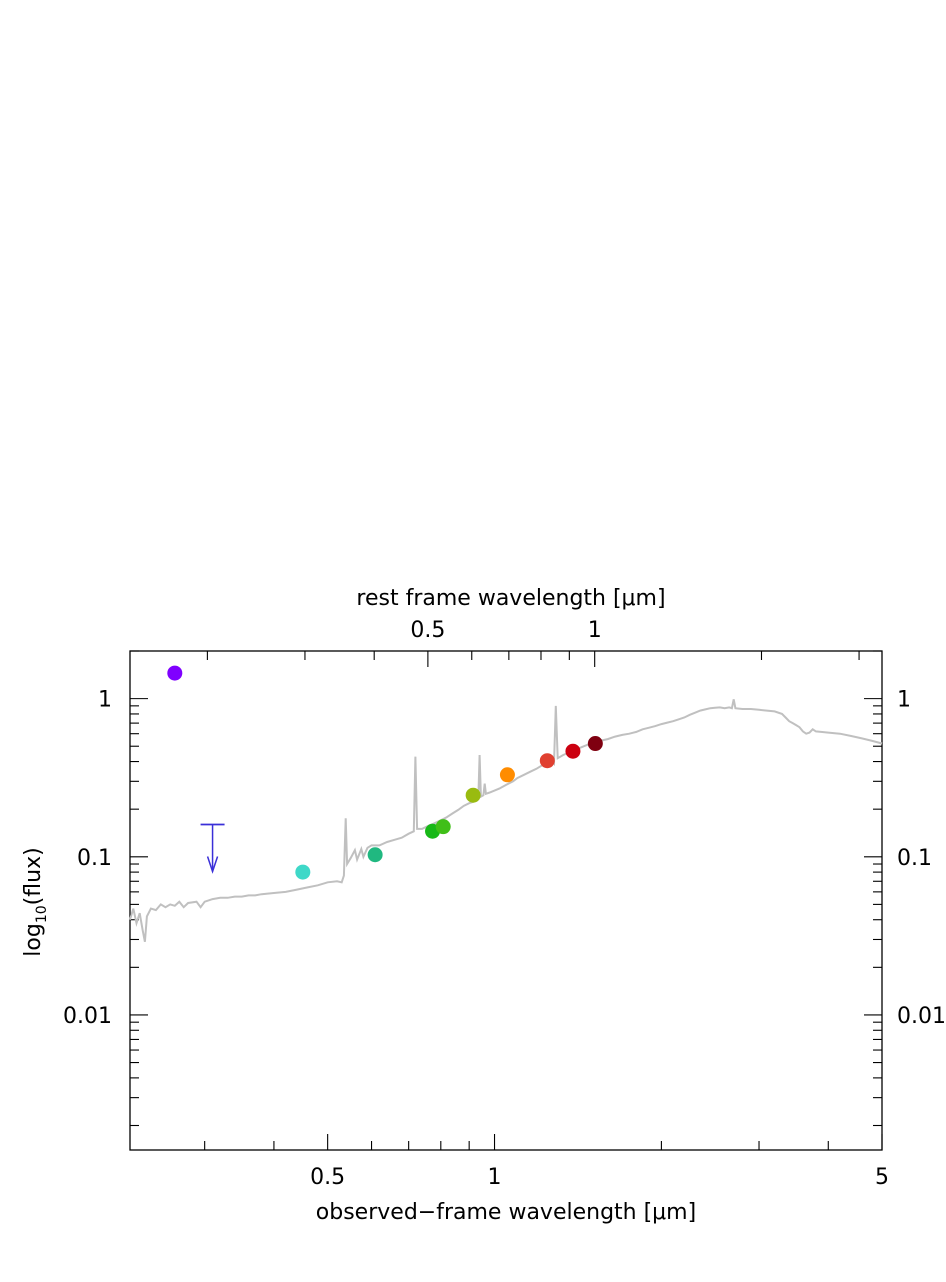 This screenshot has width=946, height=1282. I want to click on top-x-tick-label: 0.5, so click(427, 630).